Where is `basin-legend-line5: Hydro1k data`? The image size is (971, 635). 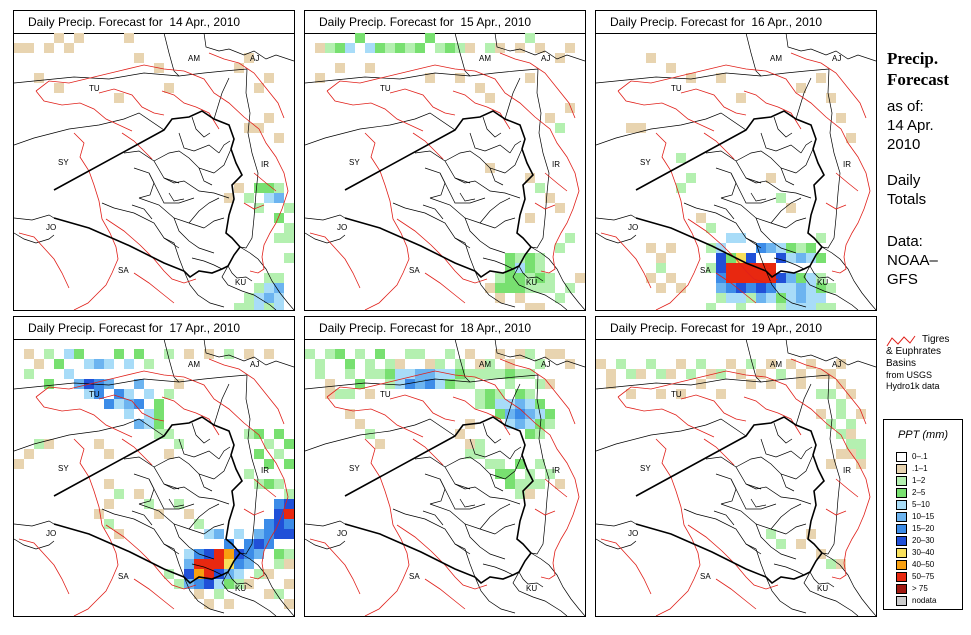
basin-legend-line5: Hydro1k data is located at coordinates (913, 386).